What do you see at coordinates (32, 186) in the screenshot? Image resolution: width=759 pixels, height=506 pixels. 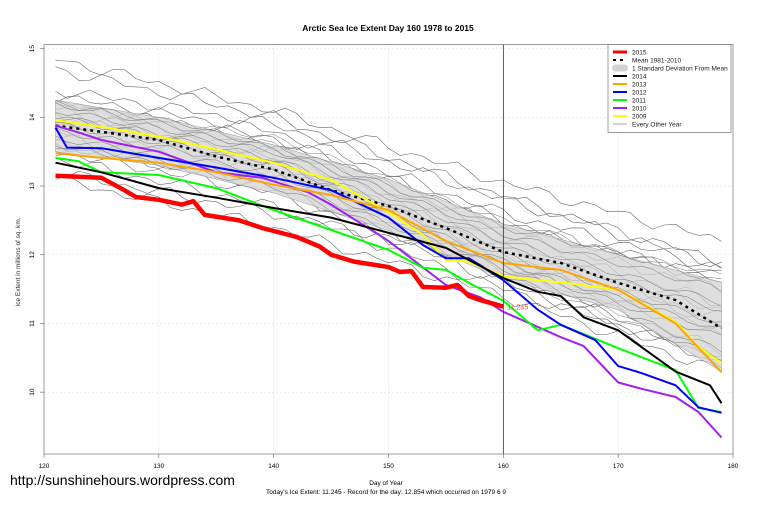 I see `y-tick-label: 13` at bounding box center [32, 186].